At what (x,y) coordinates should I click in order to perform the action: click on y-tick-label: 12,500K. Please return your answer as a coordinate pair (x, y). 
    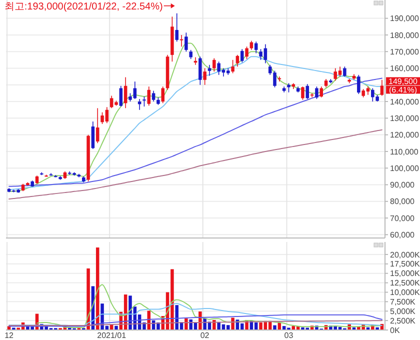
    Looking at the image, I should click on (405, 283).